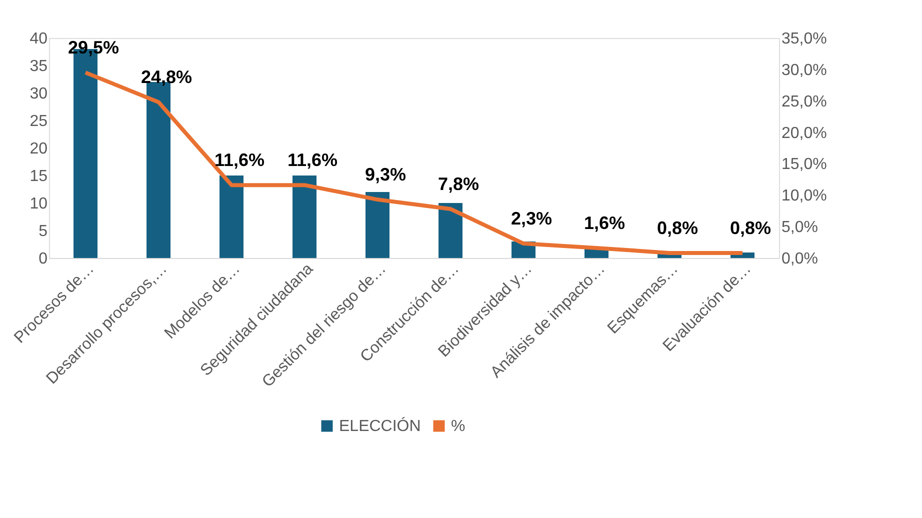 This screenshot has height=518, width=922. What do you see at coordinates (94, 48) in the screenshot?
I see `data-label: 29,5%` at bounding box center [94, 48].